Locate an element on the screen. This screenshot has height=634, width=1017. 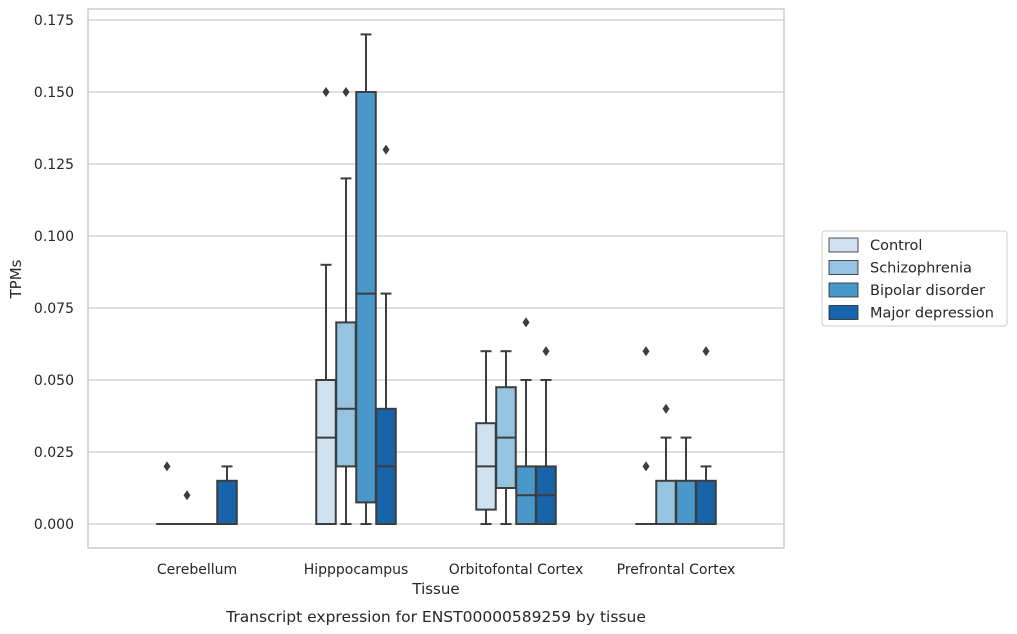
legend-label: Bipolar disorder is located at coordinates (927, 291).